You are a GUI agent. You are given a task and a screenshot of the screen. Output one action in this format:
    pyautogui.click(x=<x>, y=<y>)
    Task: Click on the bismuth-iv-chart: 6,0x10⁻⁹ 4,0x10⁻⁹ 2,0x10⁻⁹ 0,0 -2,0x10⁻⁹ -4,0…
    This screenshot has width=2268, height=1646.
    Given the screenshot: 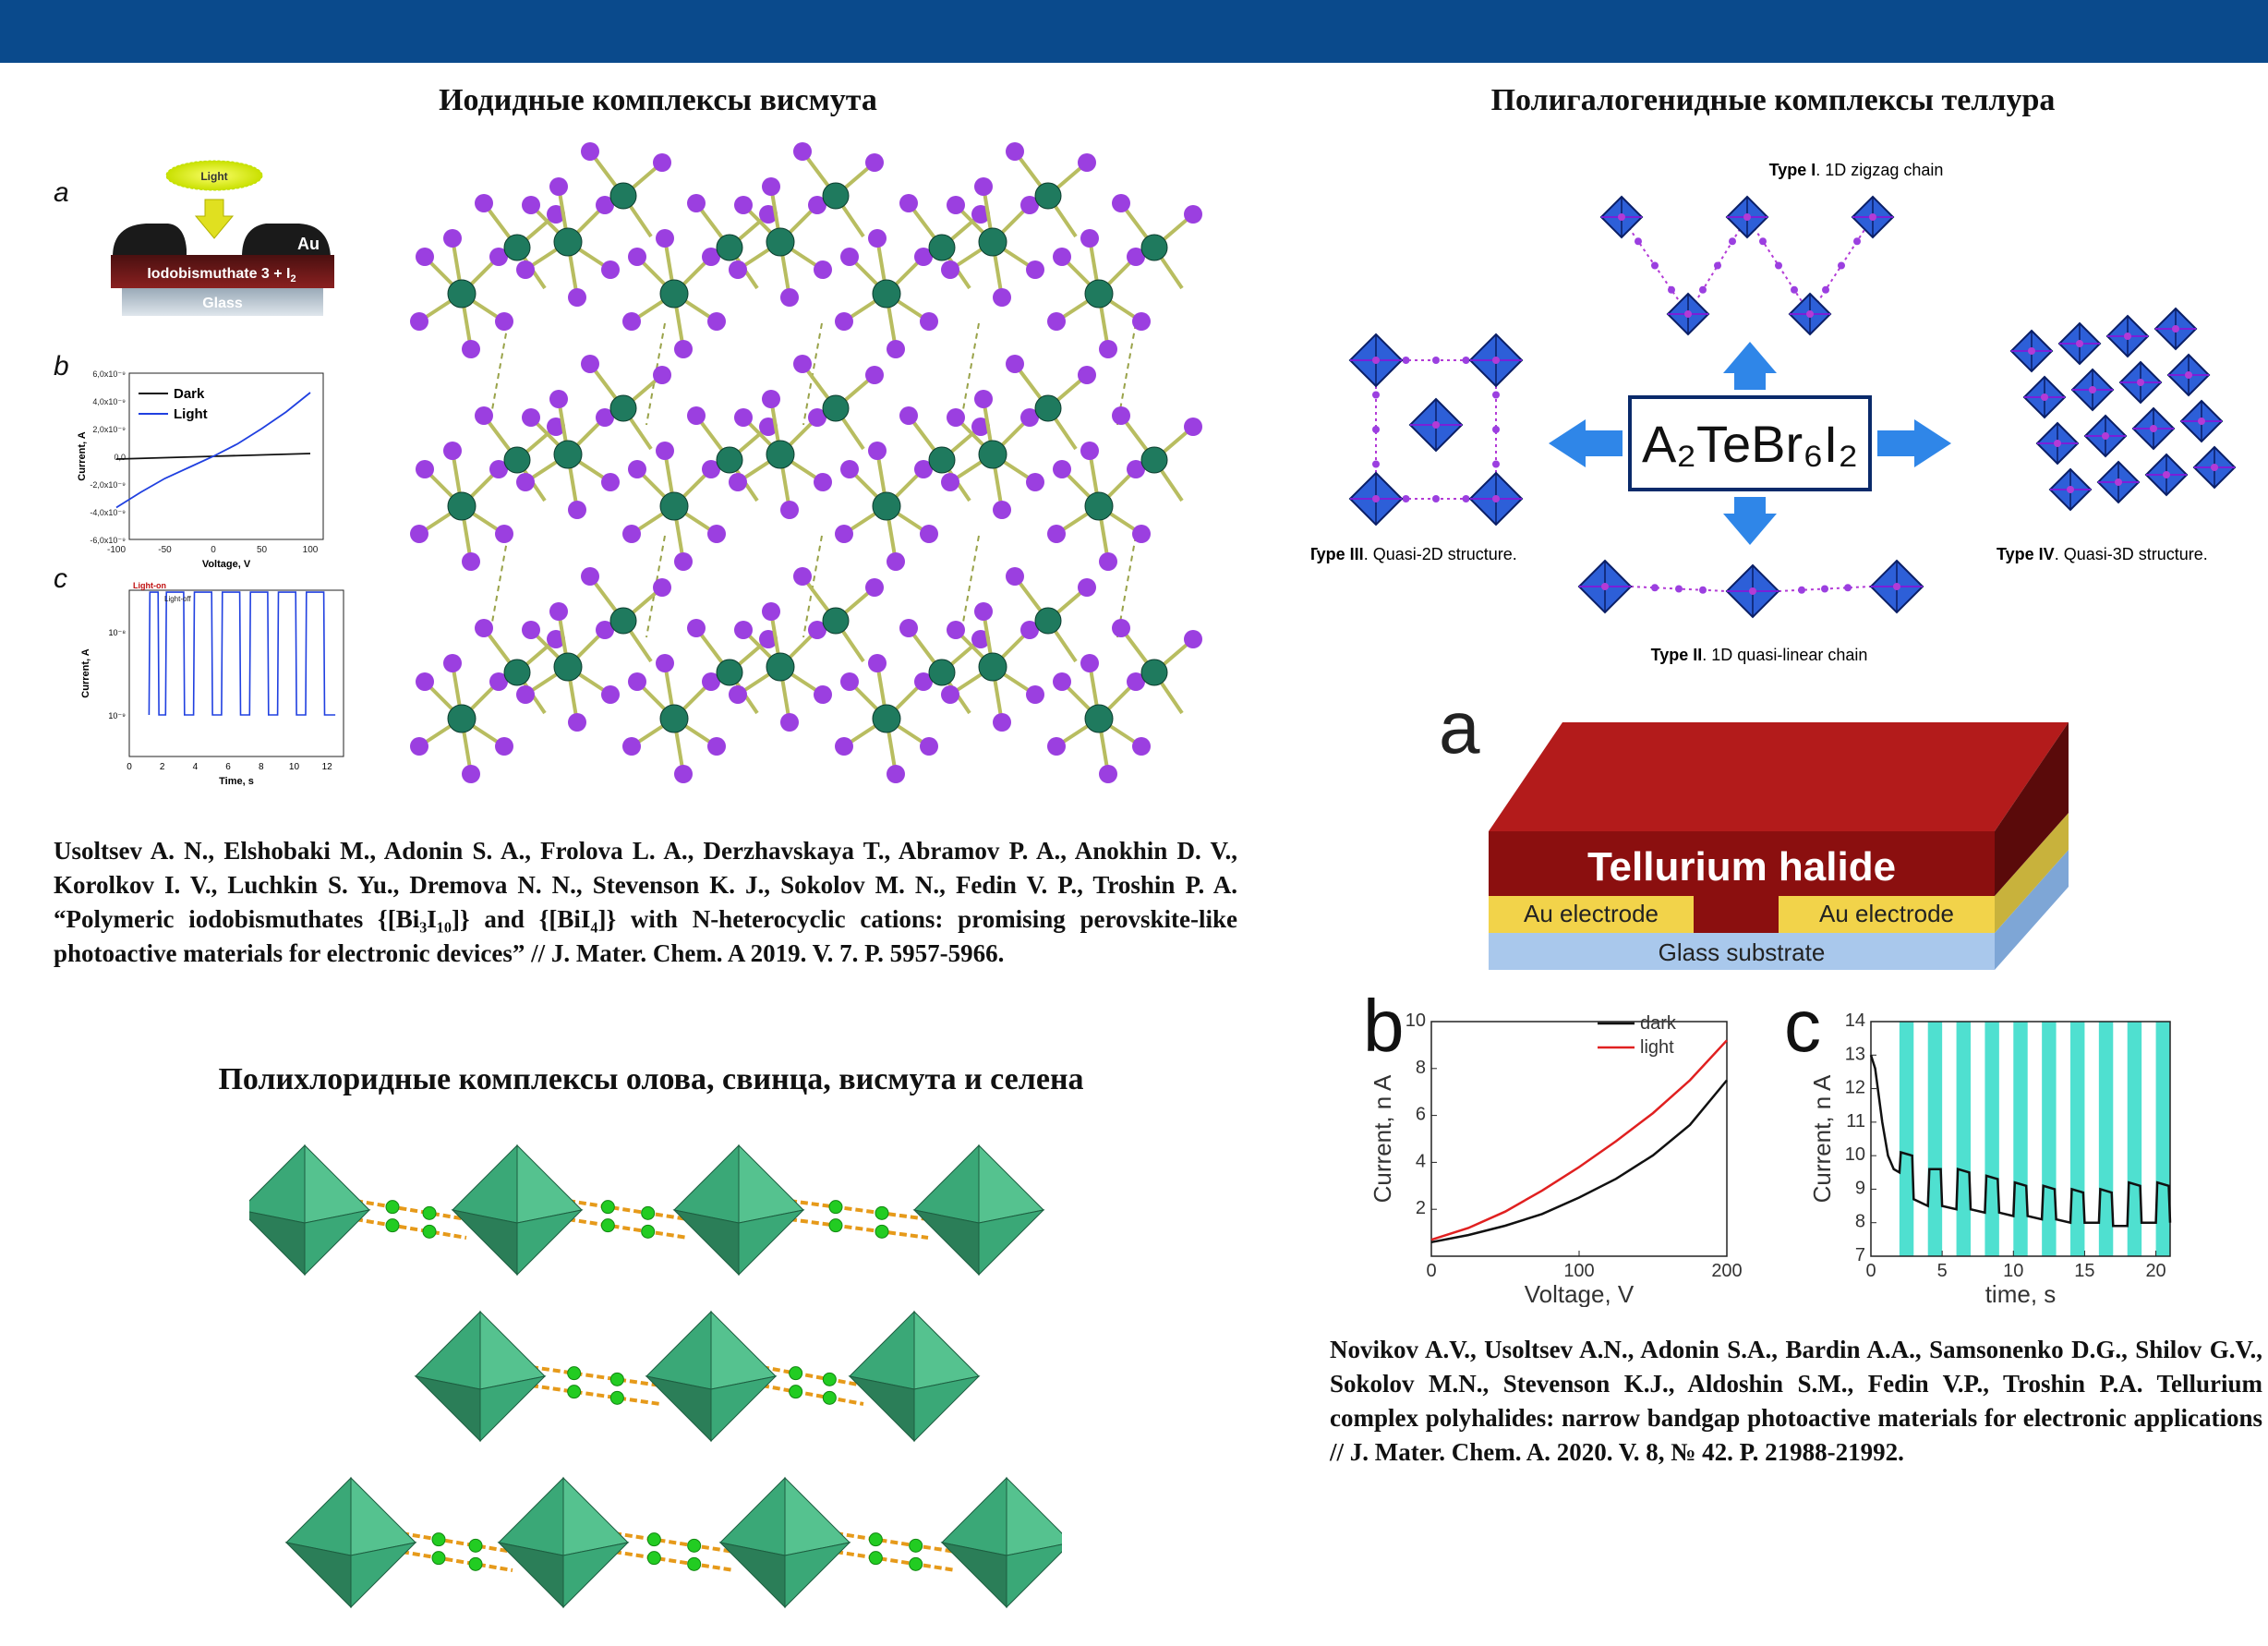 What is the action you would take?
    pyautogui.click(x=200, y=469)
    